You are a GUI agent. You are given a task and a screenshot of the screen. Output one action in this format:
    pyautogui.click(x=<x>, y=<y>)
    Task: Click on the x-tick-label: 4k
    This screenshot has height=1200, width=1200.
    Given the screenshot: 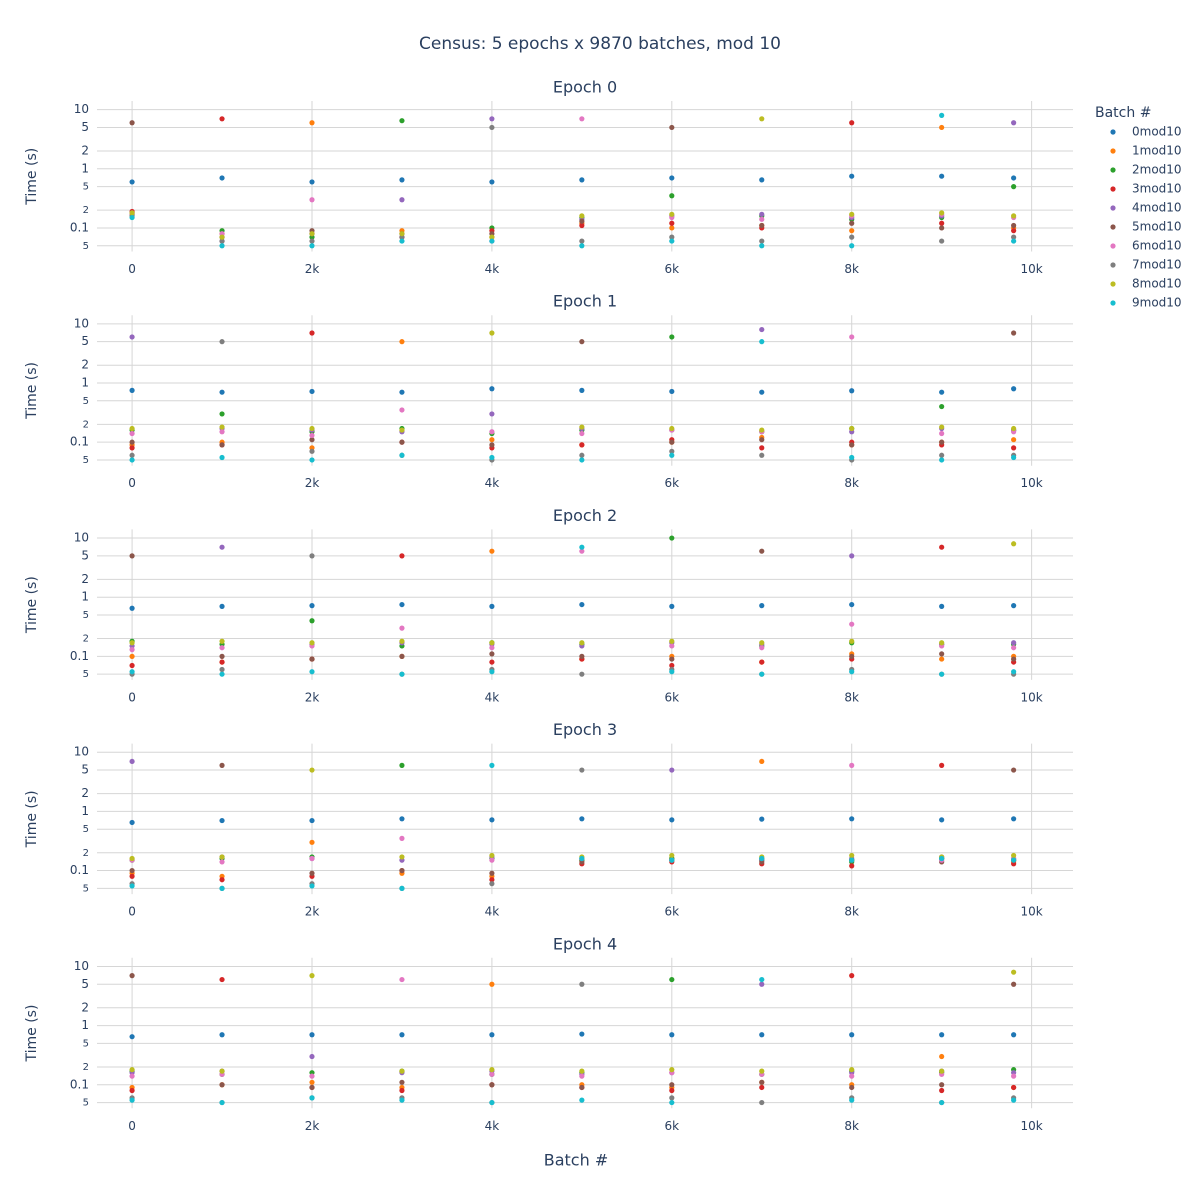 What is the action you would take?
    pyautogui.click(x=492, y=1126)
    